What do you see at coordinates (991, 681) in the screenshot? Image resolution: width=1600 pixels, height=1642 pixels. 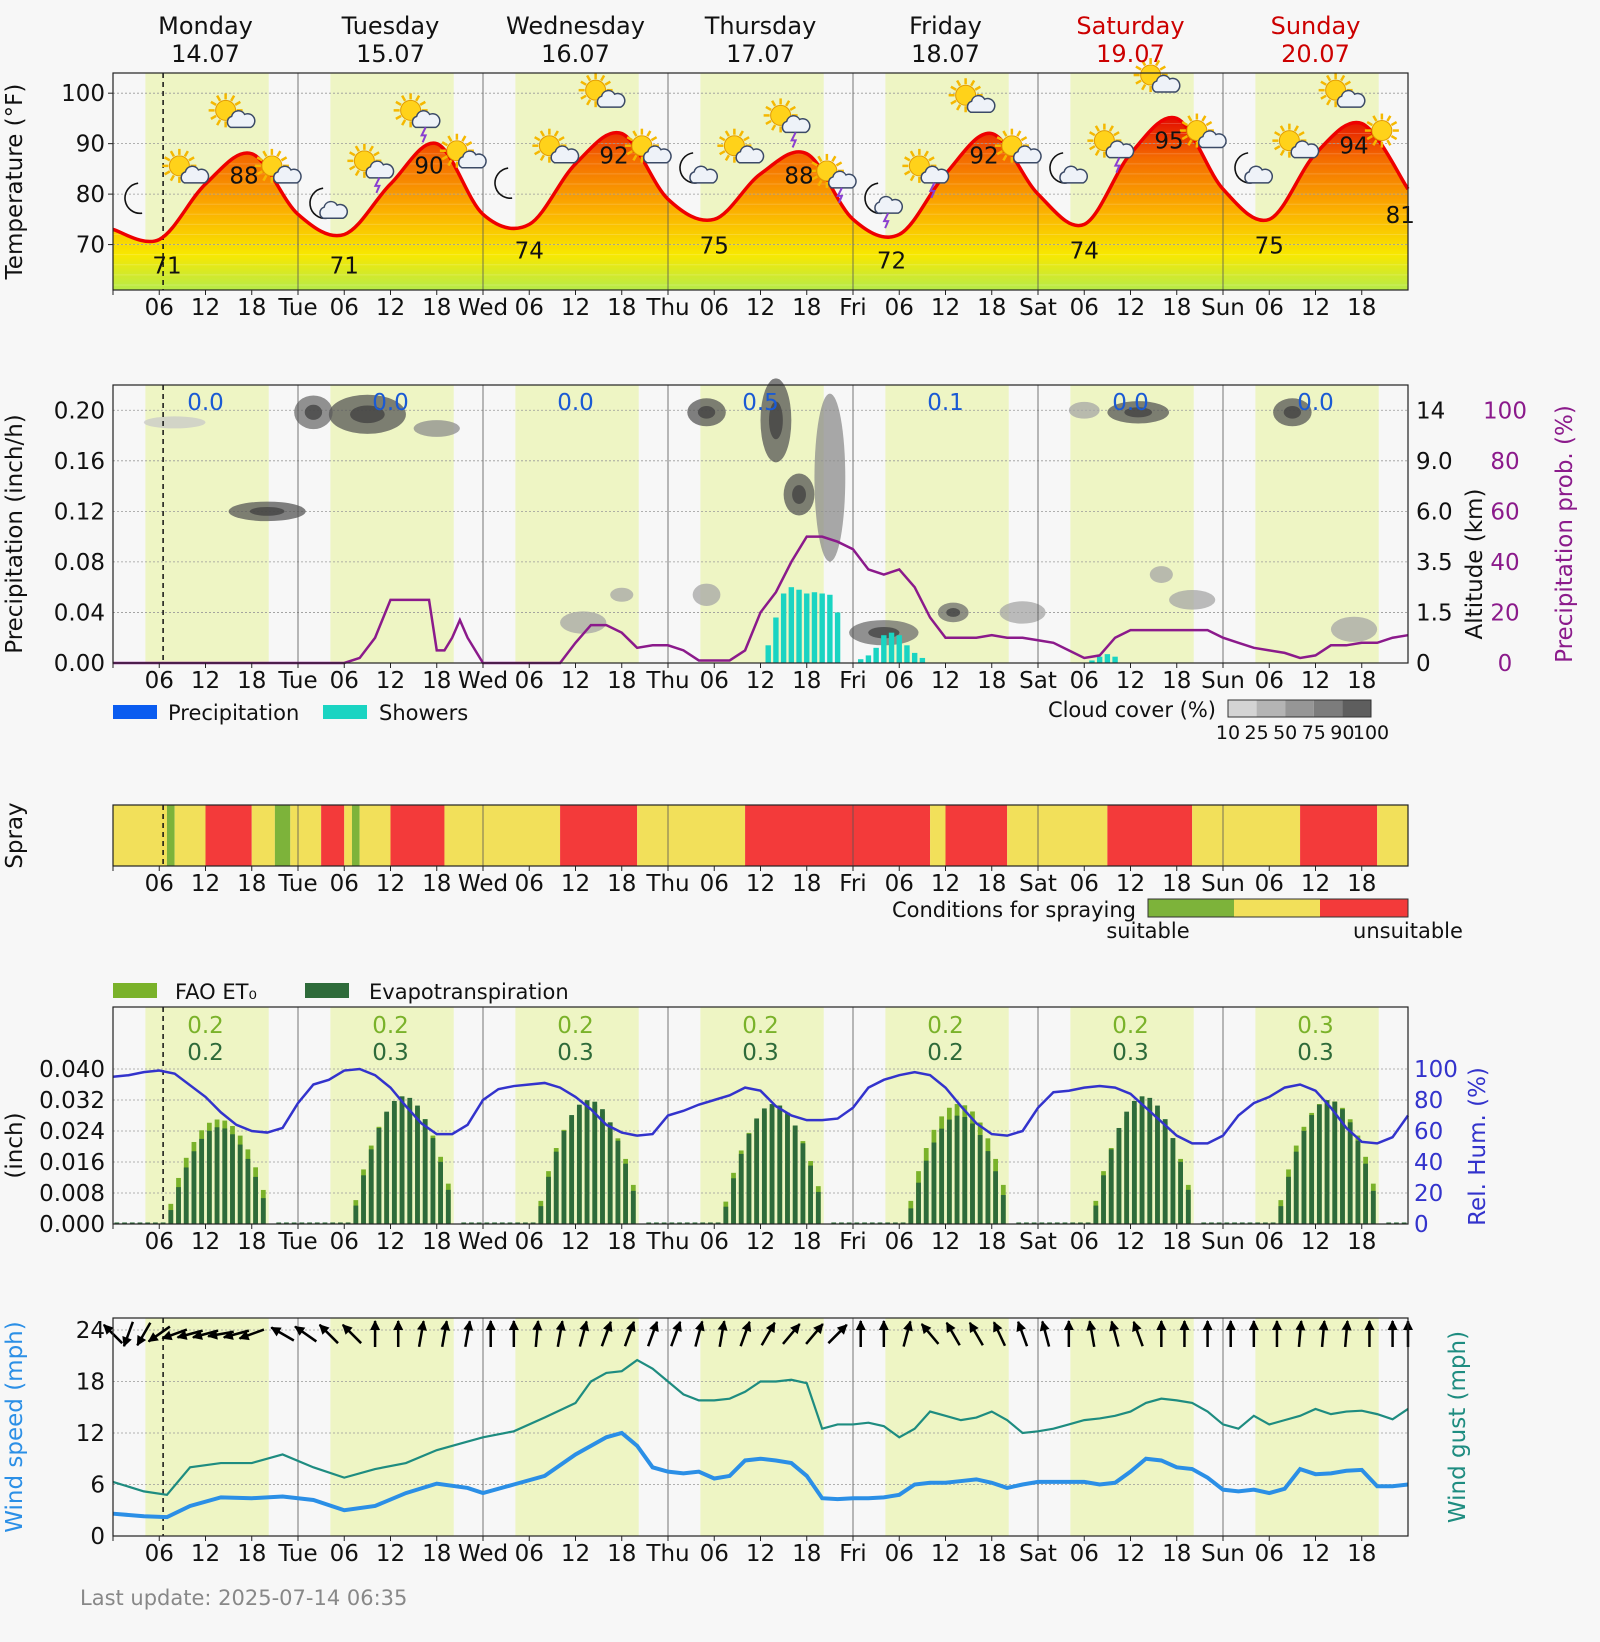 I see `precipitation-hour-tick-label: 18` at bounding box center [991, 681].